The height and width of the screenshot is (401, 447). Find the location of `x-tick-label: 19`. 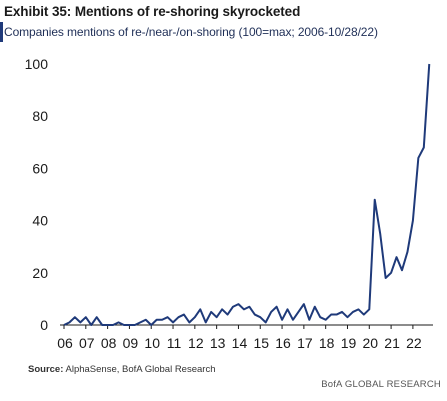

x-tick-label: 19 is located at coordinates (349, 343).